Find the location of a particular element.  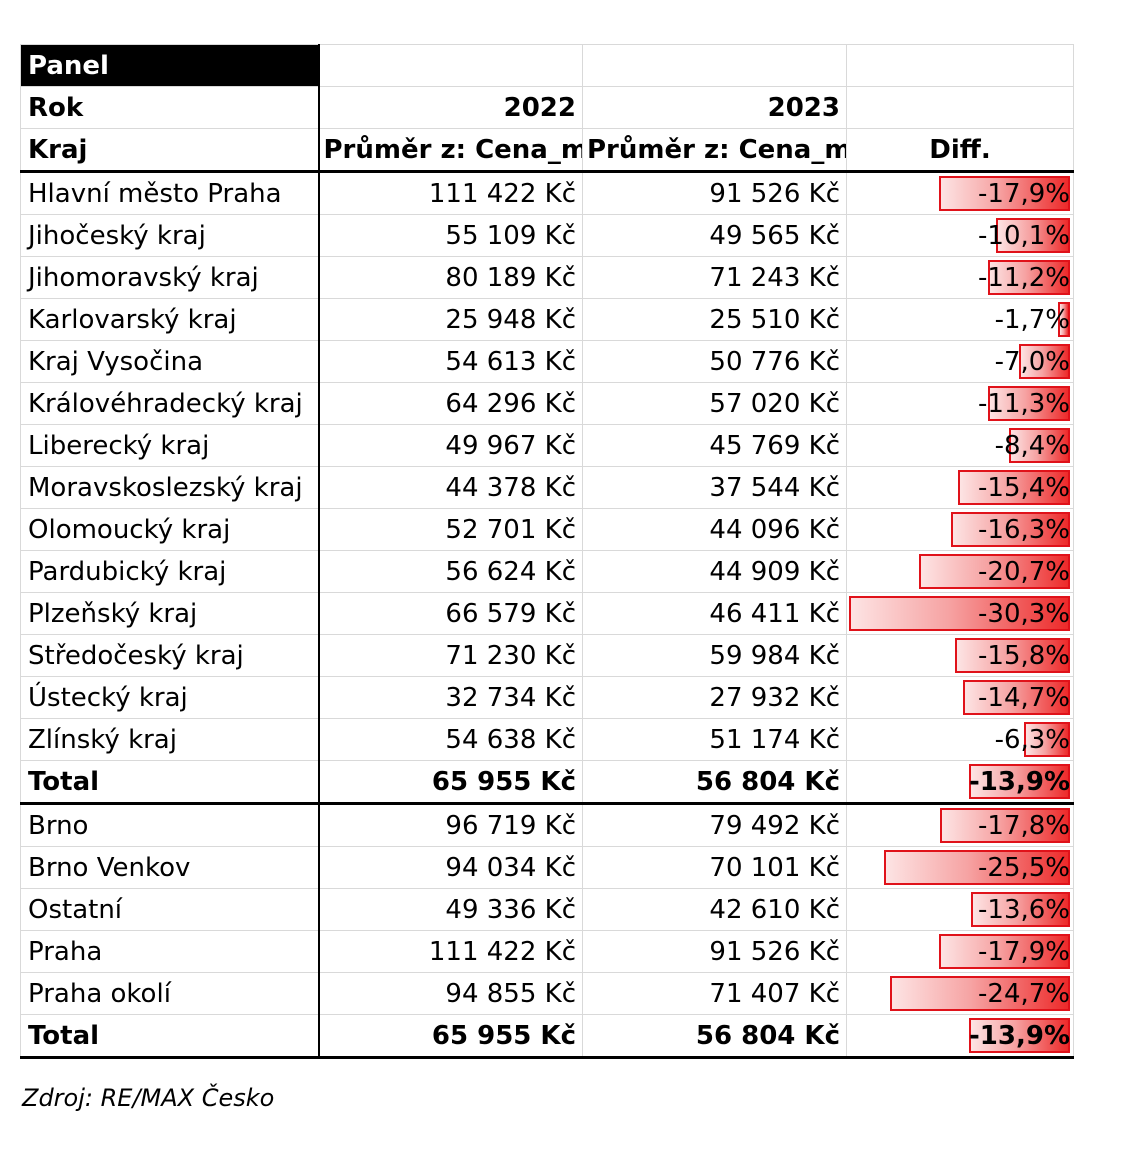

region-name: Středočeský kraj is located at coordinates (170, 655).